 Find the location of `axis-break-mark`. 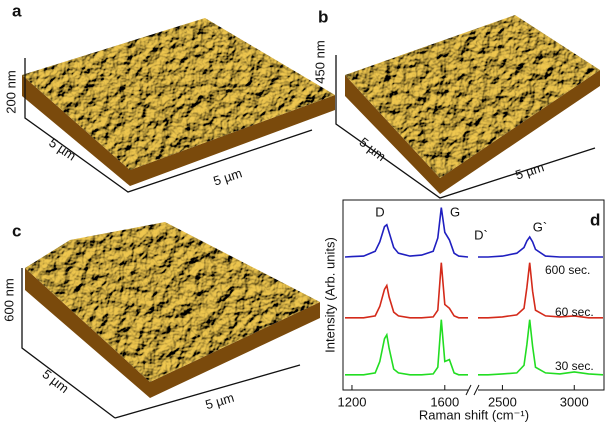

axis-break-mark is located at coordinates (472, 390).